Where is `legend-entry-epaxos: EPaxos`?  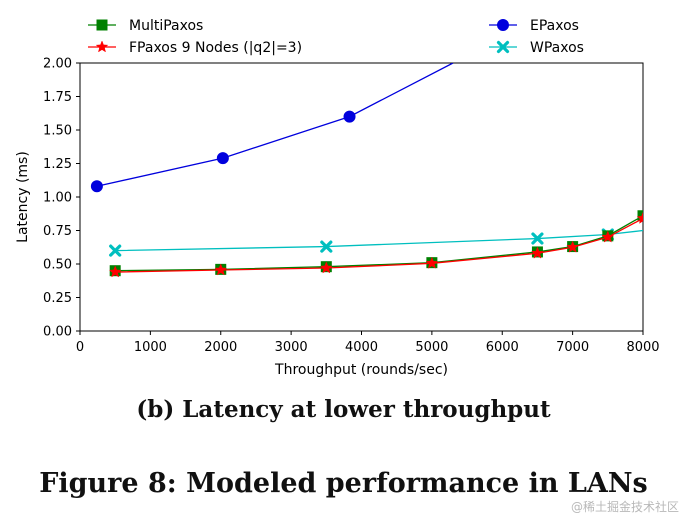 legend-entry-epaxos: EPaxos is located at coordinates (534, 26).